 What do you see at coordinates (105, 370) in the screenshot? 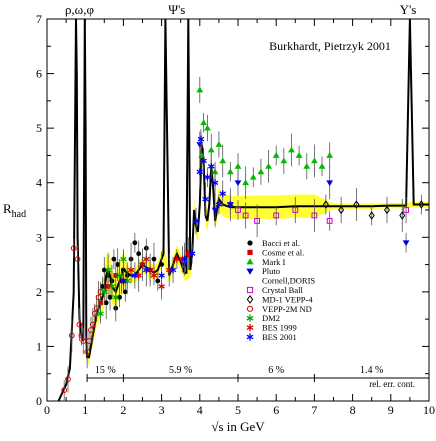
I see `error-segment-label: 15 %` at bounding box center [105, 370].